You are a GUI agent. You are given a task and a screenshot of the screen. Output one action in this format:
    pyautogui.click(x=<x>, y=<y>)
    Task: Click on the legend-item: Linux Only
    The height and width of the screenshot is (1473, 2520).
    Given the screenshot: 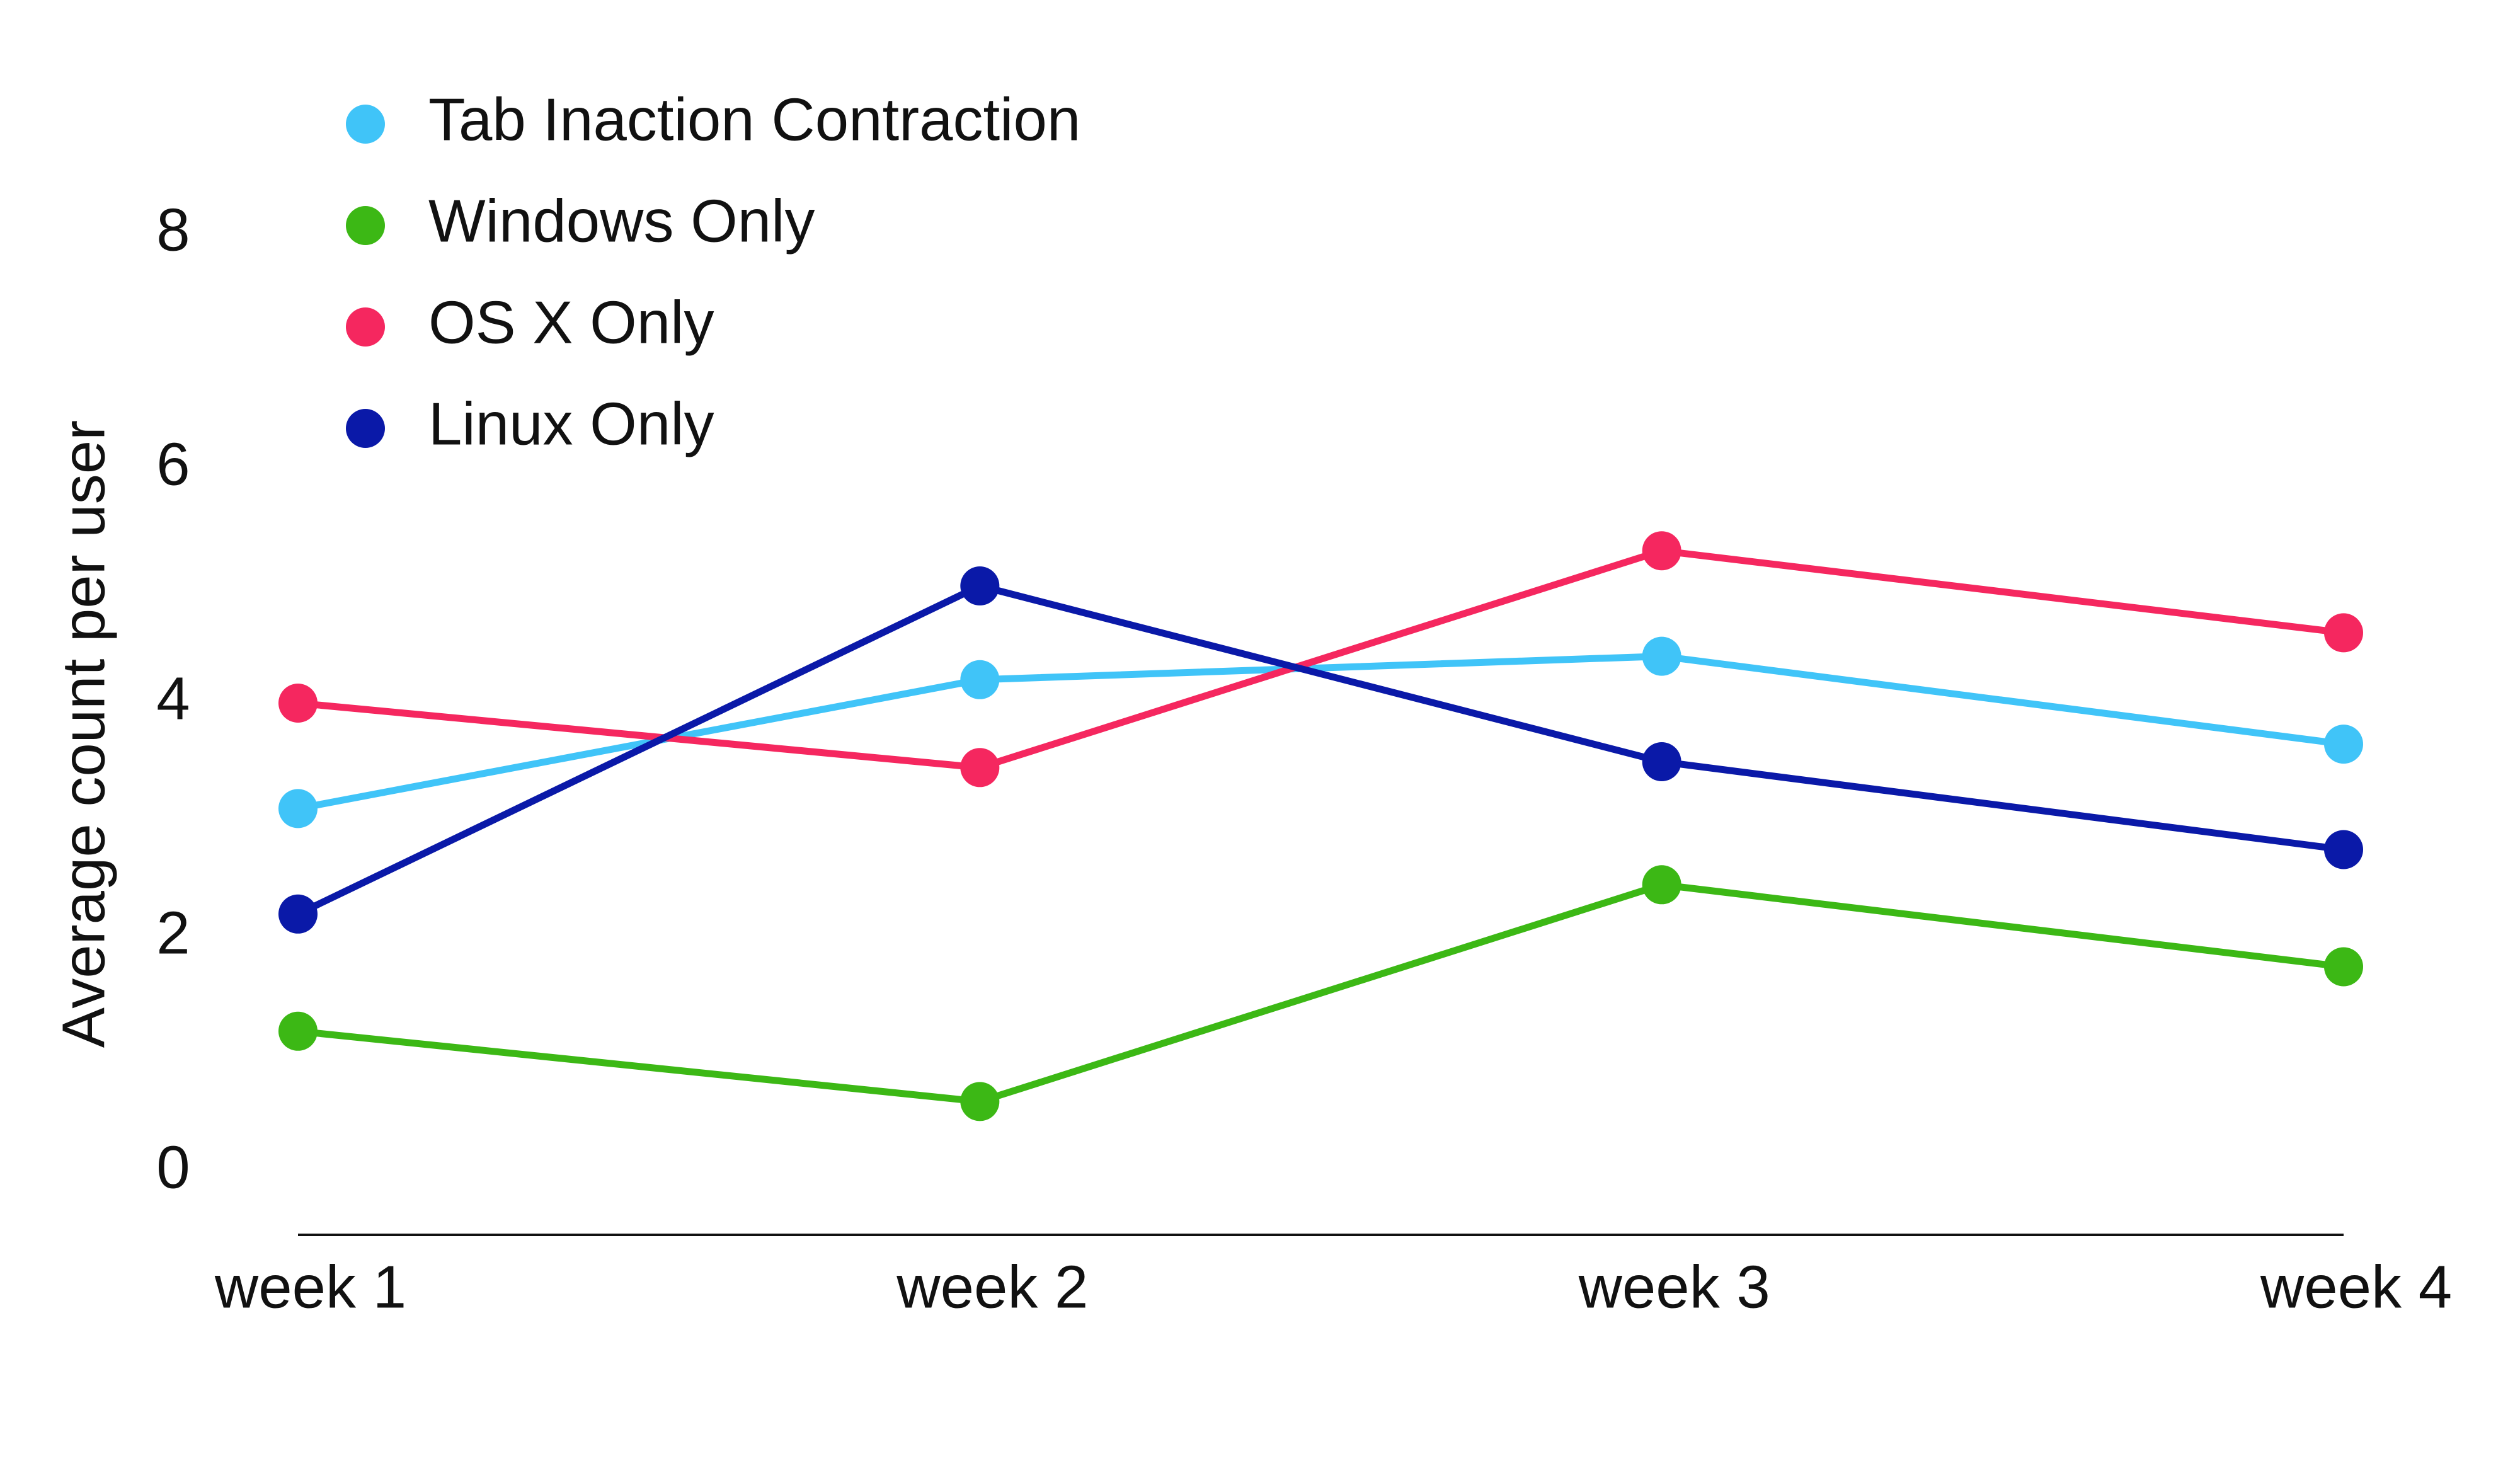 What is the action you would take?
    pyautogui.click(x=530, y=423)
    